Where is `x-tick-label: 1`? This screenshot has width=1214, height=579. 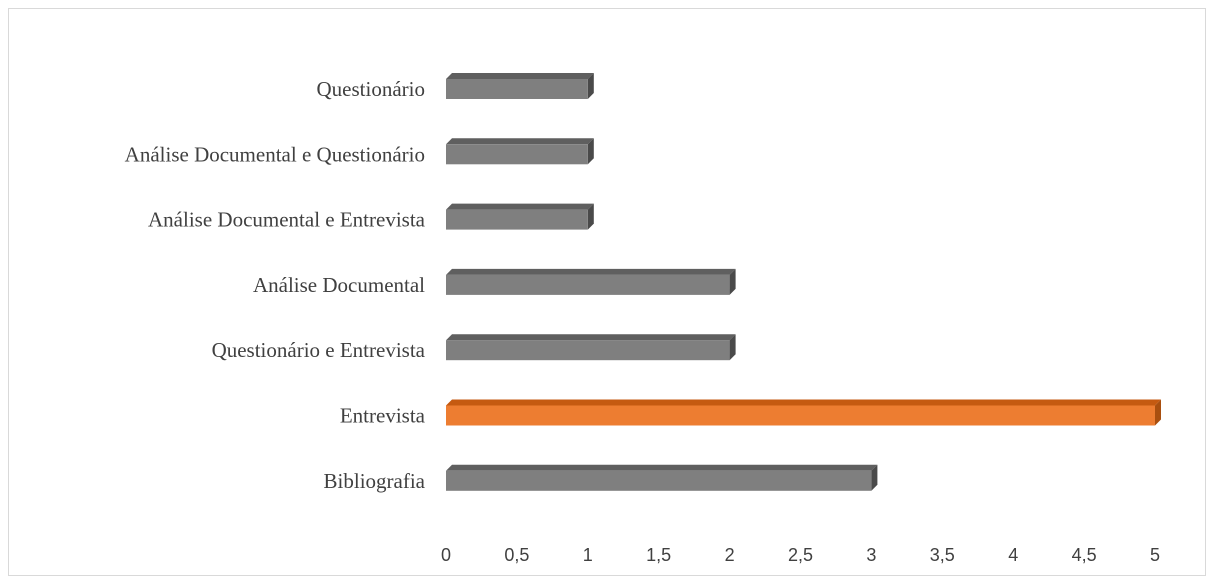 x-tick-label: 1 is located at coordinates (588, 555).